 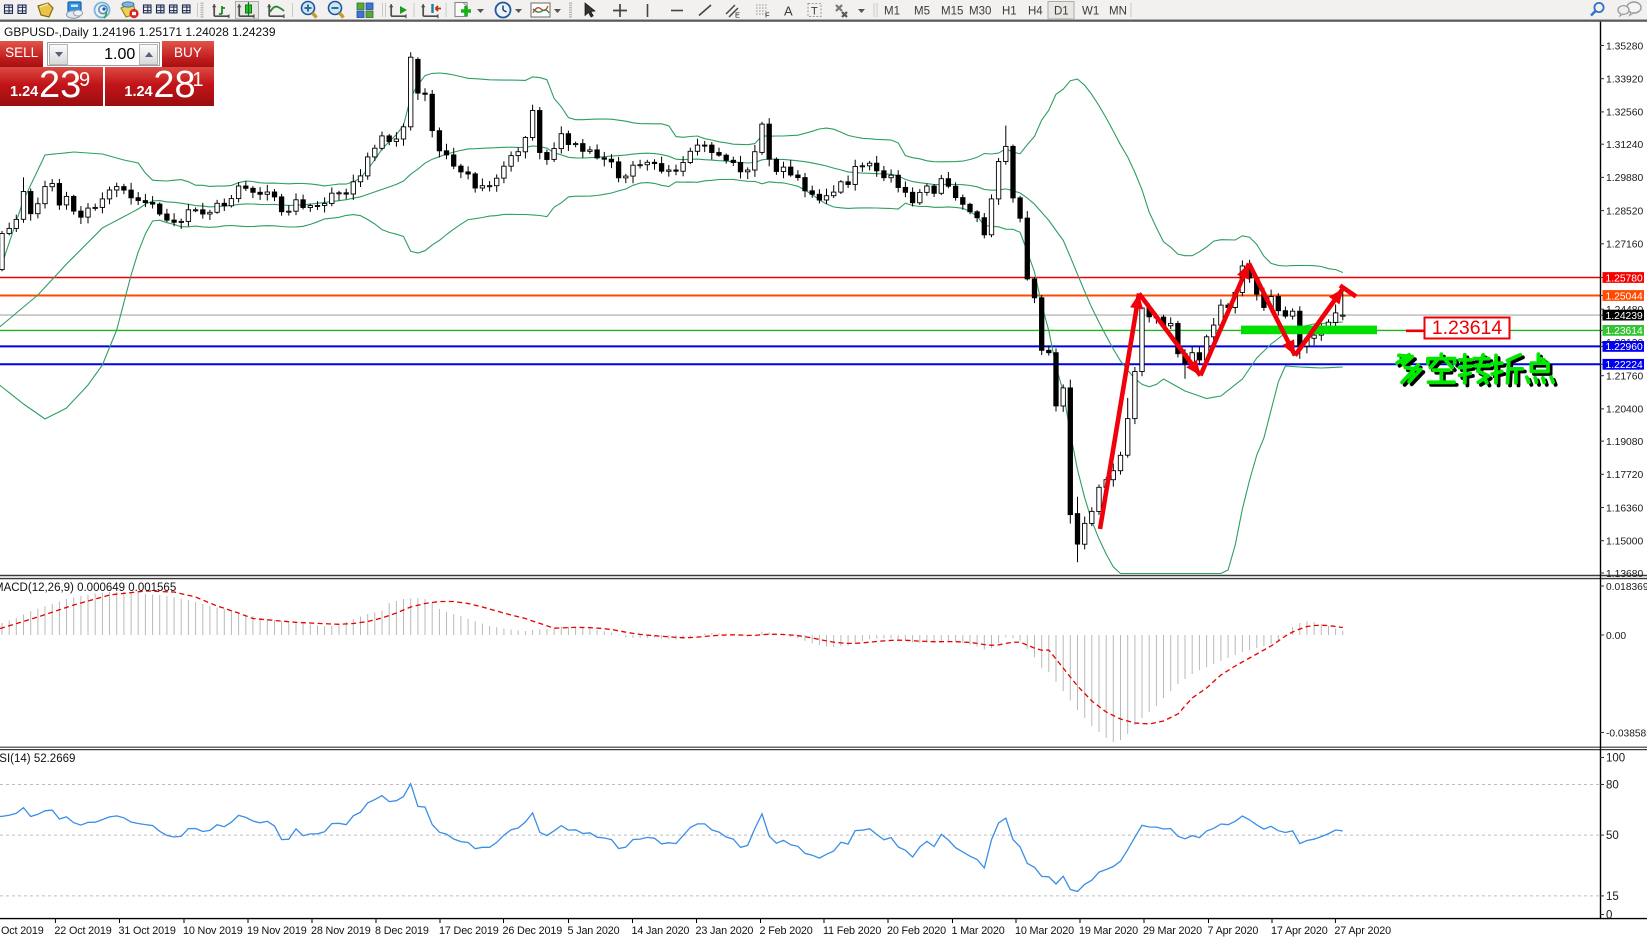 What do you see at coordinates (1624, 574) in the screenshot?
I see `svg-text: 1.13680` at bounding box center [1624, 574].